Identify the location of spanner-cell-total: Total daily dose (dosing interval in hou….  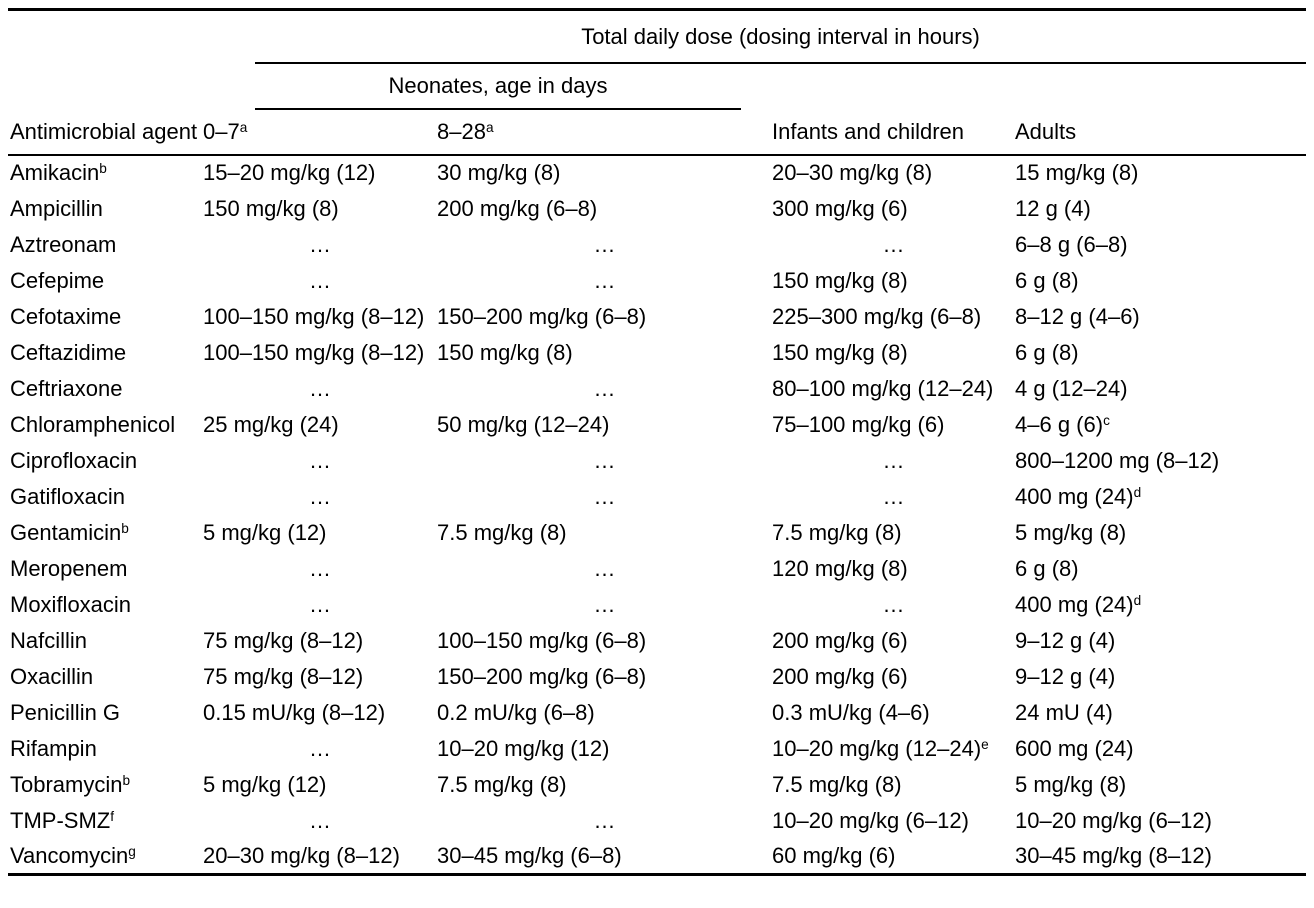
(755, 37).